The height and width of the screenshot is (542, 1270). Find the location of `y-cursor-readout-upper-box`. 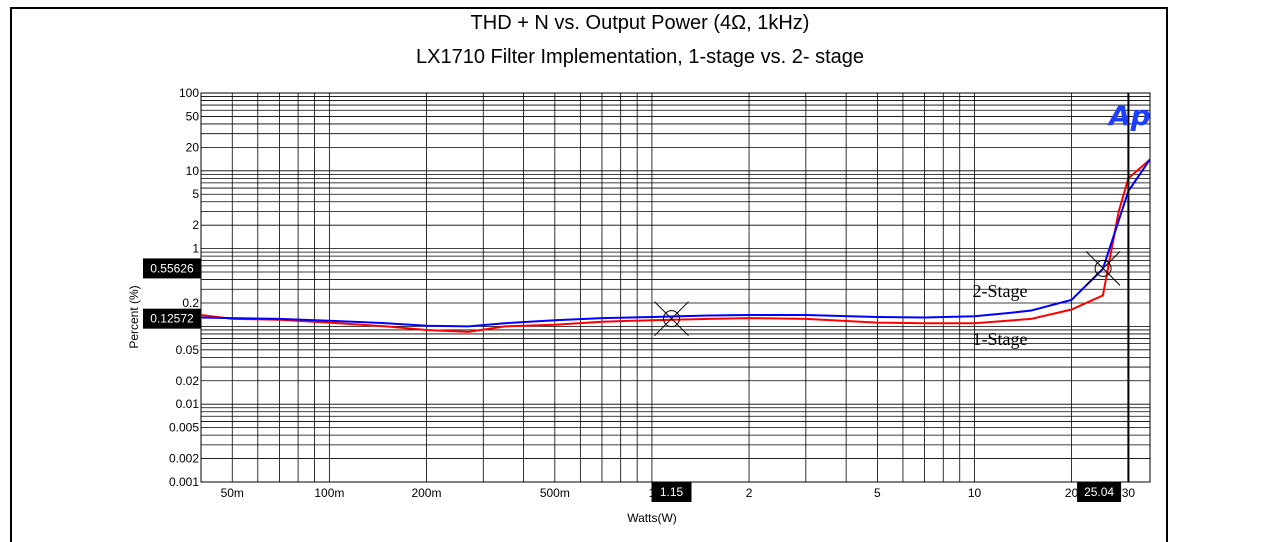

y-cursor-readout-upper-box is located at coordinates (172, 268).